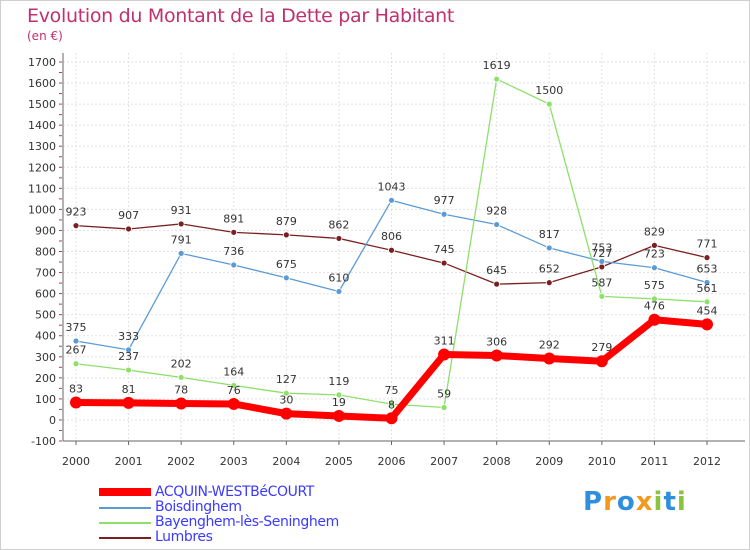 This screenshot has width=750, height=550. Describe the element at coordinates (444, 340) in the screenshot. I see `data-label-acquin: 311` at that location.